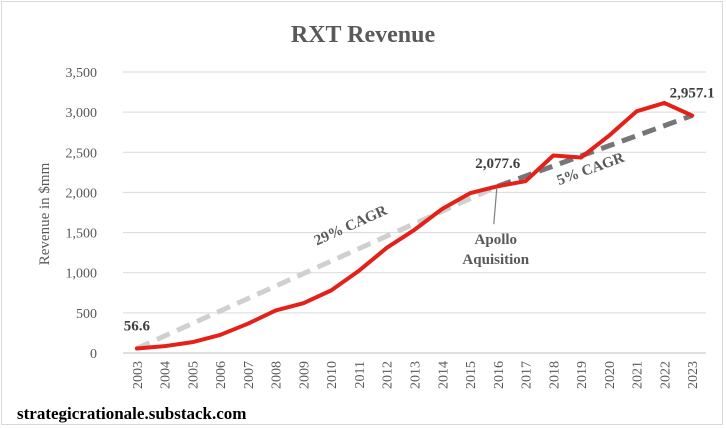 Image resolution: width=726 pixels, height=428 pixels. What do you see at coordinates (499, 375) in the screenshot?
I see `x-tick-label: 2016` at bounding box center [499, 375].